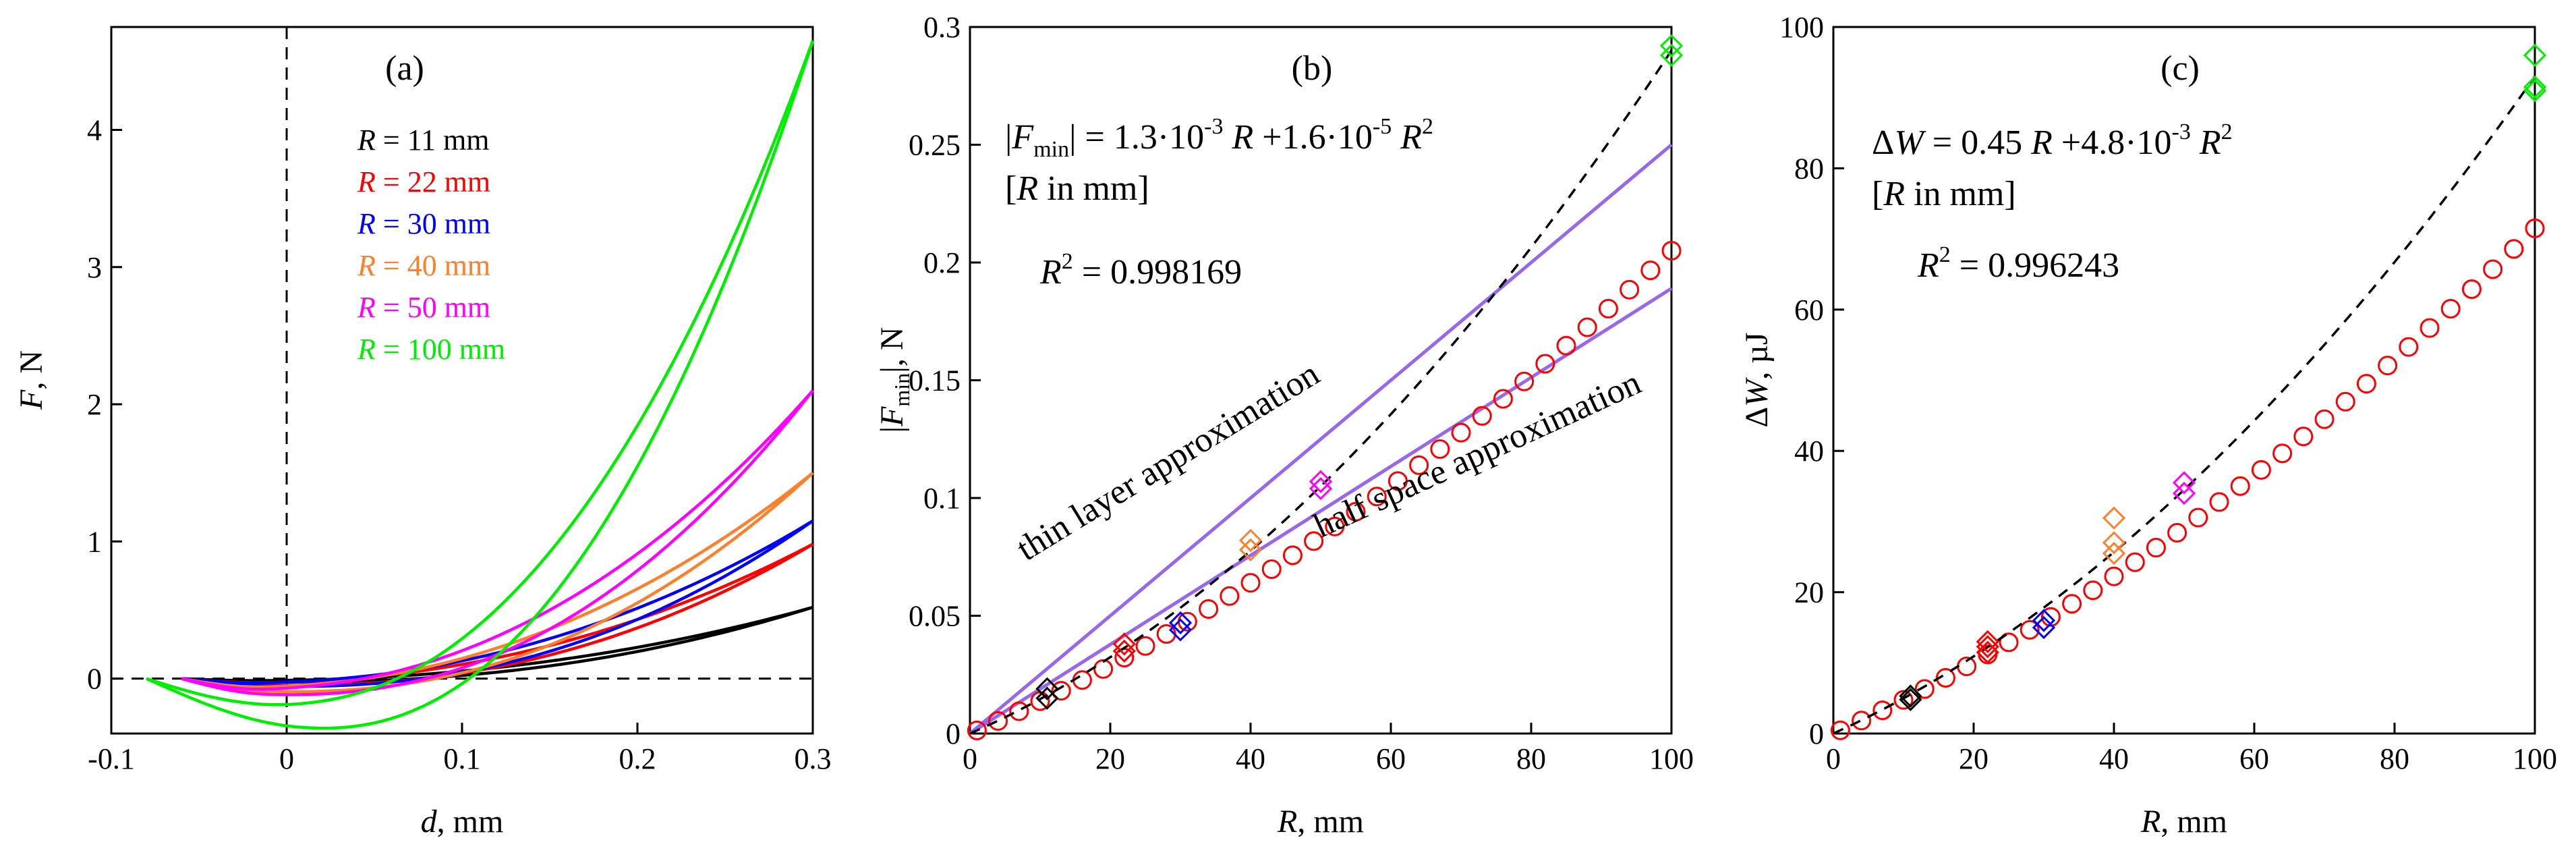 The width and height of the screenshot is (2576, 857). What do you see at coordinates (942, 27) in the screenshot?
I see `y-tick-label: 0.3` at bounding box center [942, 27].